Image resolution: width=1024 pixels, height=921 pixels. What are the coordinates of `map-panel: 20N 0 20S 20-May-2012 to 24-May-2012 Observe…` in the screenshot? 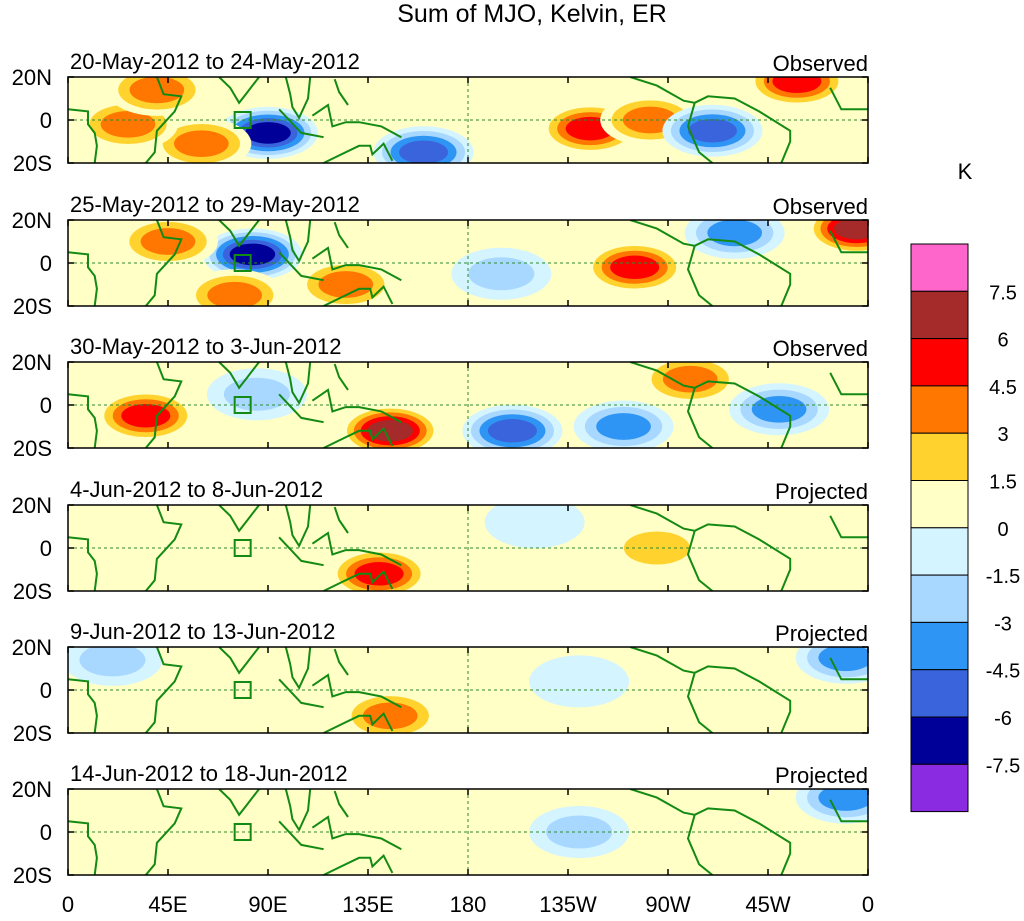 It's located at (440, 112).